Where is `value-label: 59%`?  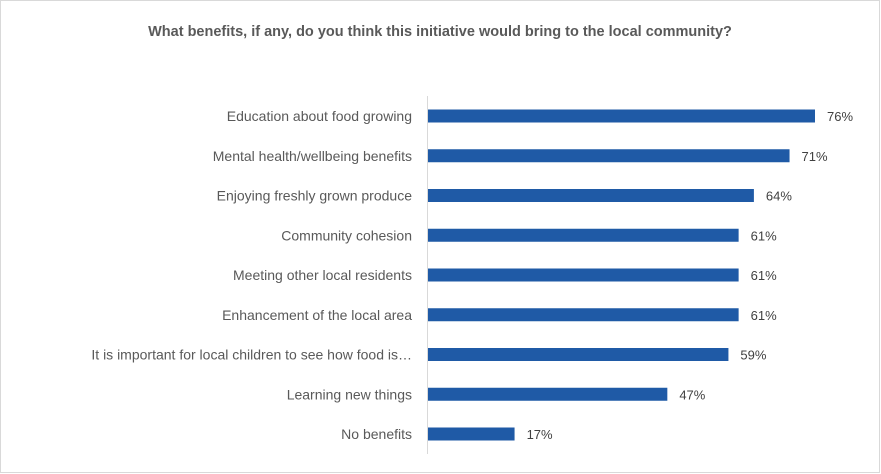
value-label: 59% is located at coordinates (753, 355).